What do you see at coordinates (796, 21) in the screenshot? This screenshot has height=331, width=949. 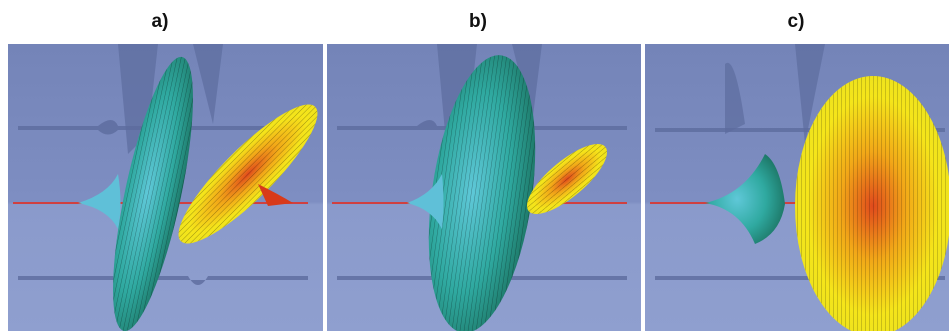 I see `panel-label: c)` at bounding box center [796, 21].